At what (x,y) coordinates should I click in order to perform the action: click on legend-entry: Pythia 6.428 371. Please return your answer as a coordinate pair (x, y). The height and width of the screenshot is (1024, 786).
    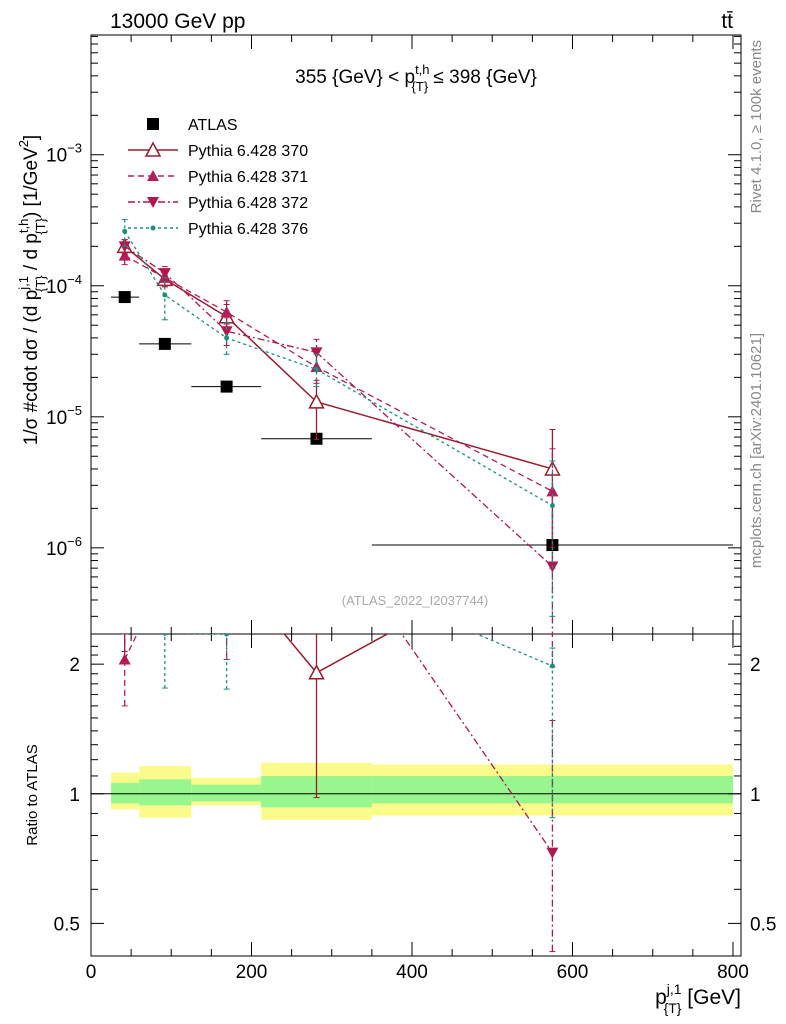
    Looking at the image, I should click on (218, 177).